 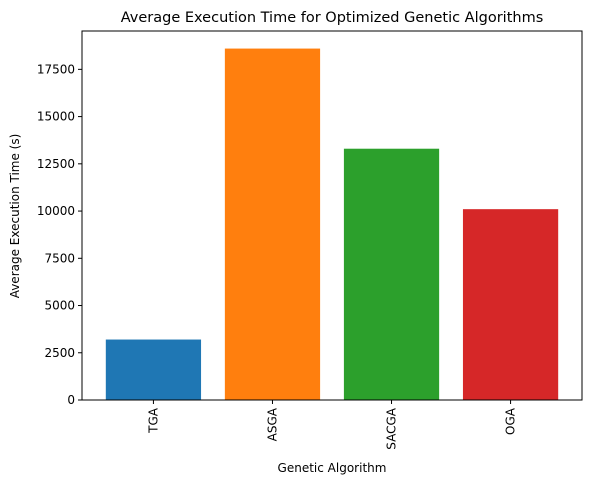 I want to click on y-tick-label-2500: 2500, so click(x=59, y=353).